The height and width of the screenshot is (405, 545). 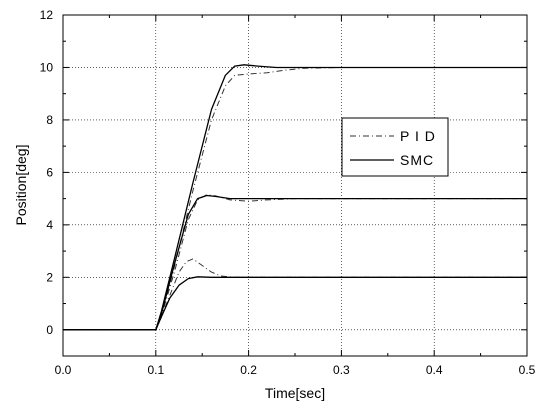 I want to click on x-tick-label: 0.4, so click(x=434, y=370).